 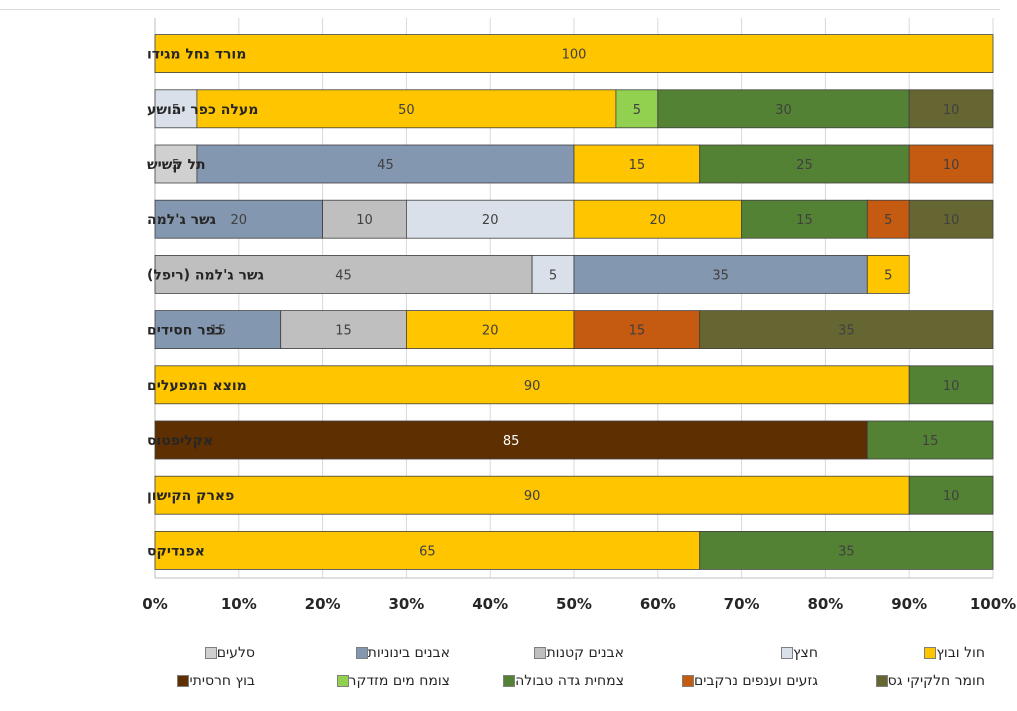 I want to click on category-label: אפנדיקס, so click(x=176, y=551).